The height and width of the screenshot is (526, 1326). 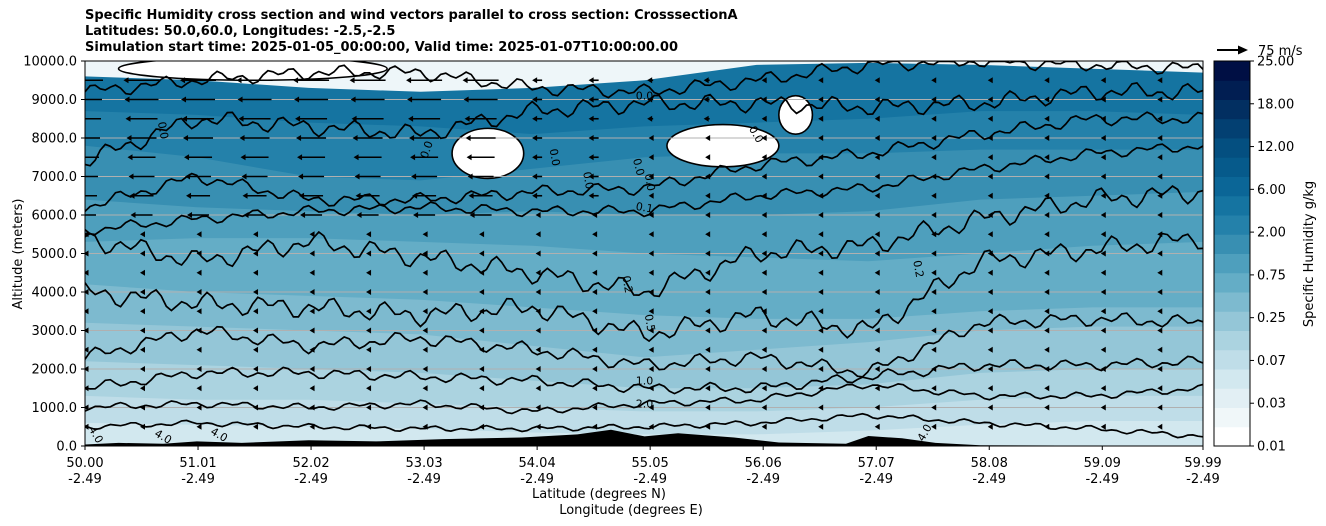 I want to click on colorbar-tick-label: 0.03, so click(x=1271, y=404).